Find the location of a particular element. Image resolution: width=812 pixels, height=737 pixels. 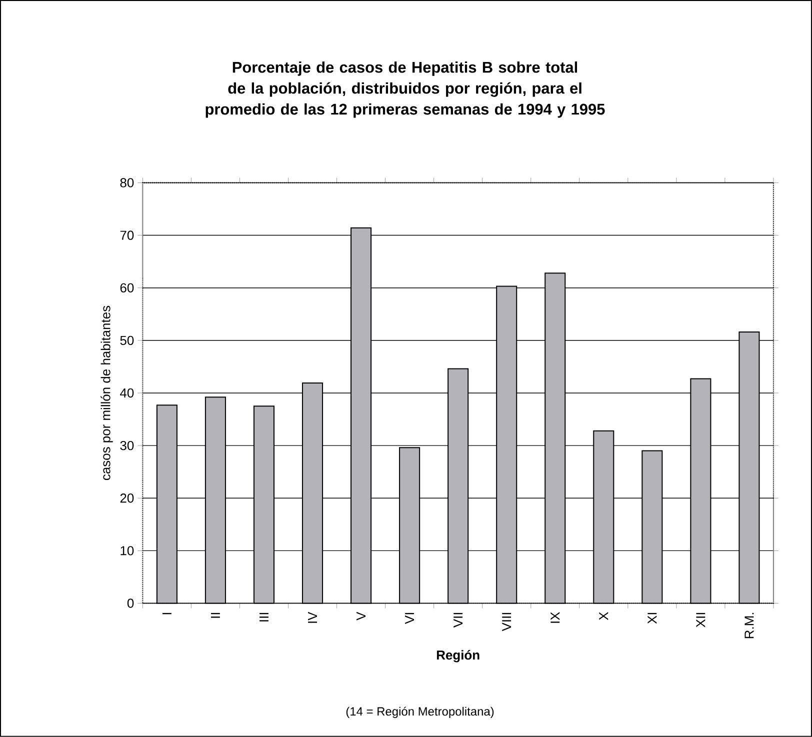

x-tick-label: X is located at coordinates (603, 616).